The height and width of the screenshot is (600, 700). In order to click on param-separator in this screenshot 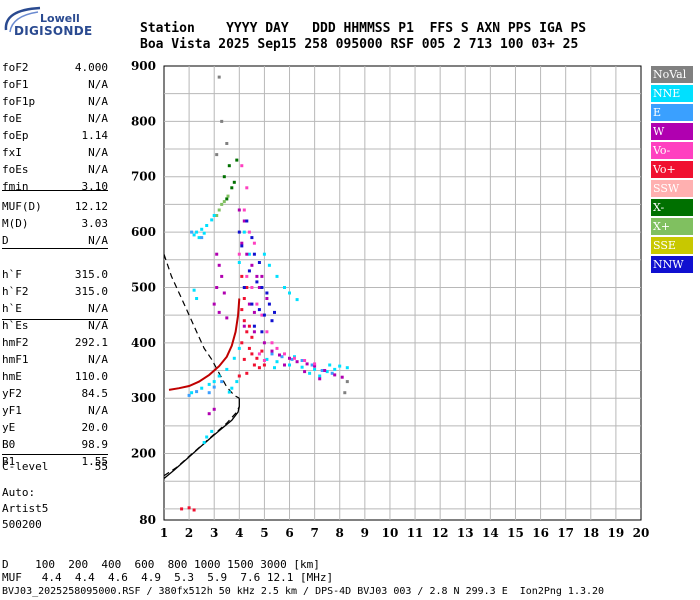, I will do `click(55, 248)`.